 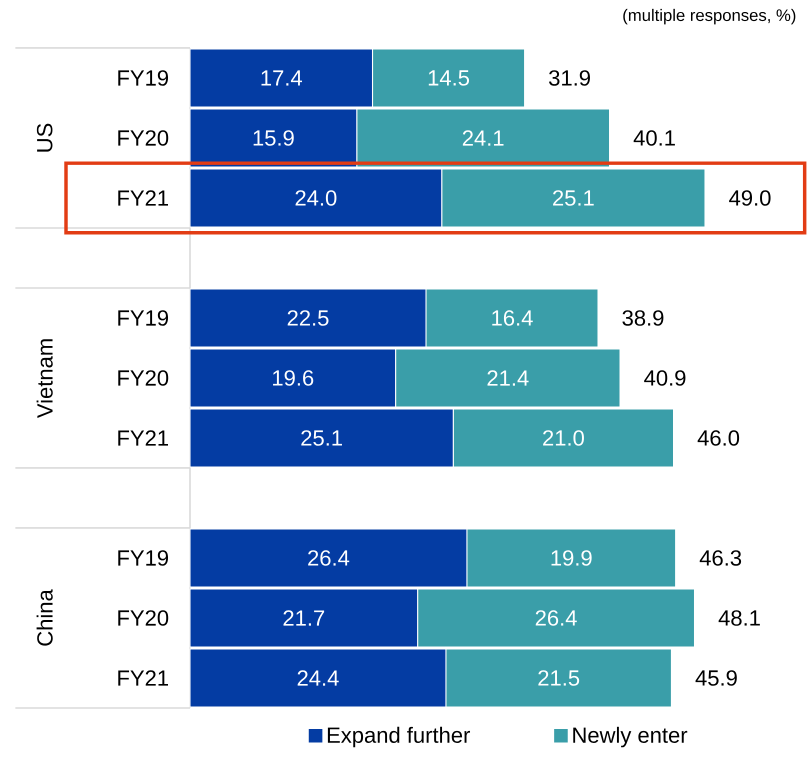 What do you see at coordinates (716, 678) in the screenshot?
I see `total-label: 45.9` at bounding box center [716, 678].